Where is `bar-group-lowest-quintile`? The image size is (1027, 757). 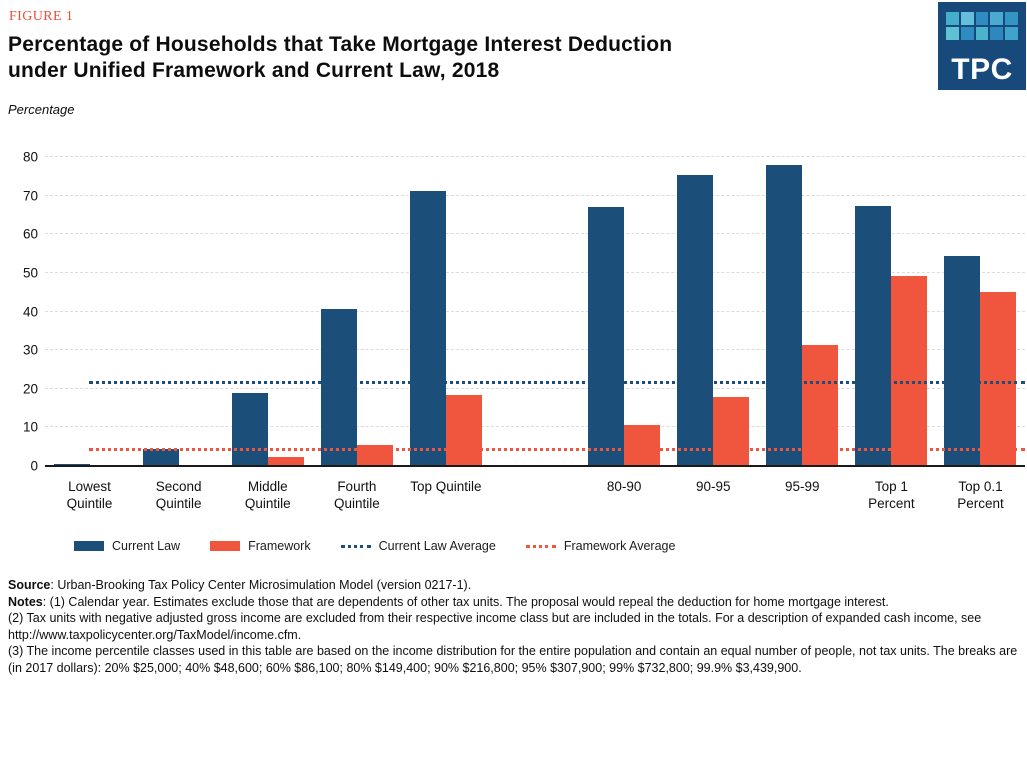 bar-group-lowest-quintile is located at coordinates (89, 311).